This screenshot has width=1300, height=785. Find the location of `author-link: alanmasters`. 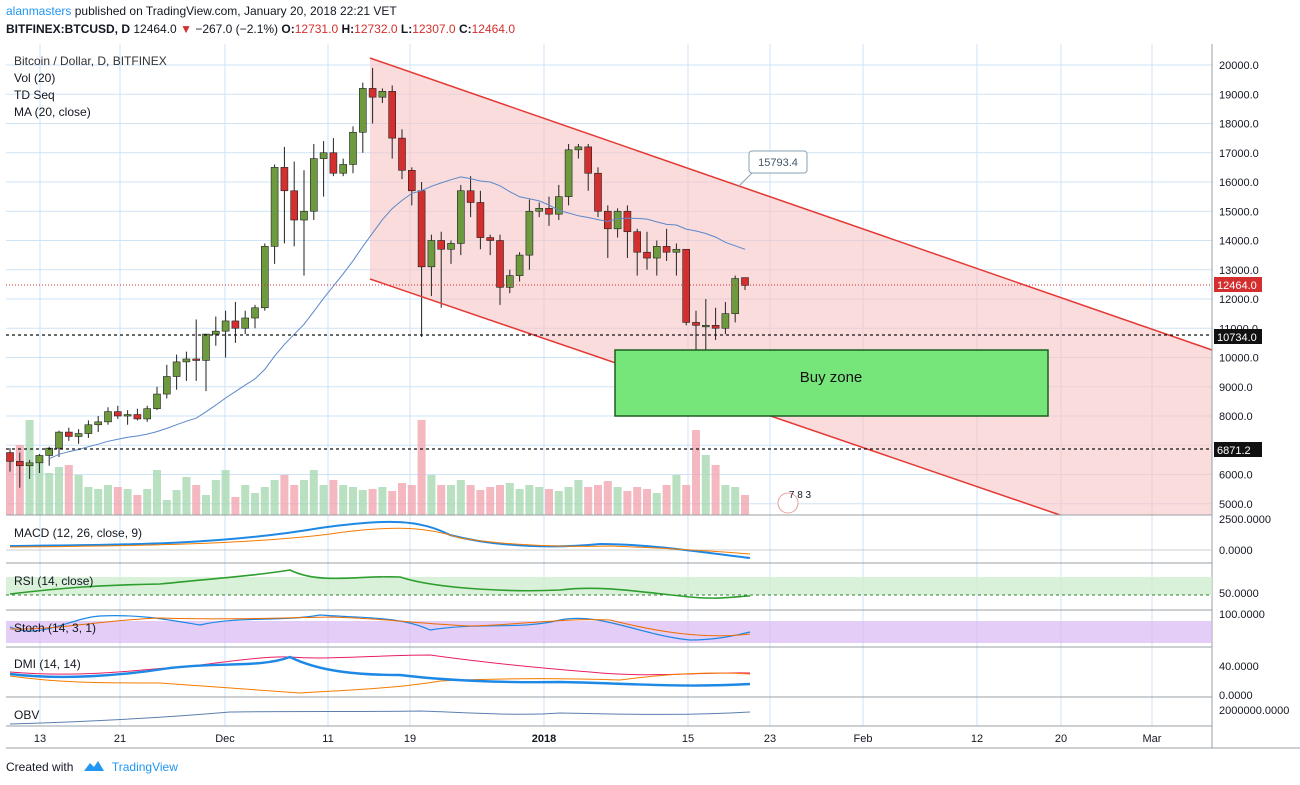

author-link: alanmasters is located at coordinates (39, 11).